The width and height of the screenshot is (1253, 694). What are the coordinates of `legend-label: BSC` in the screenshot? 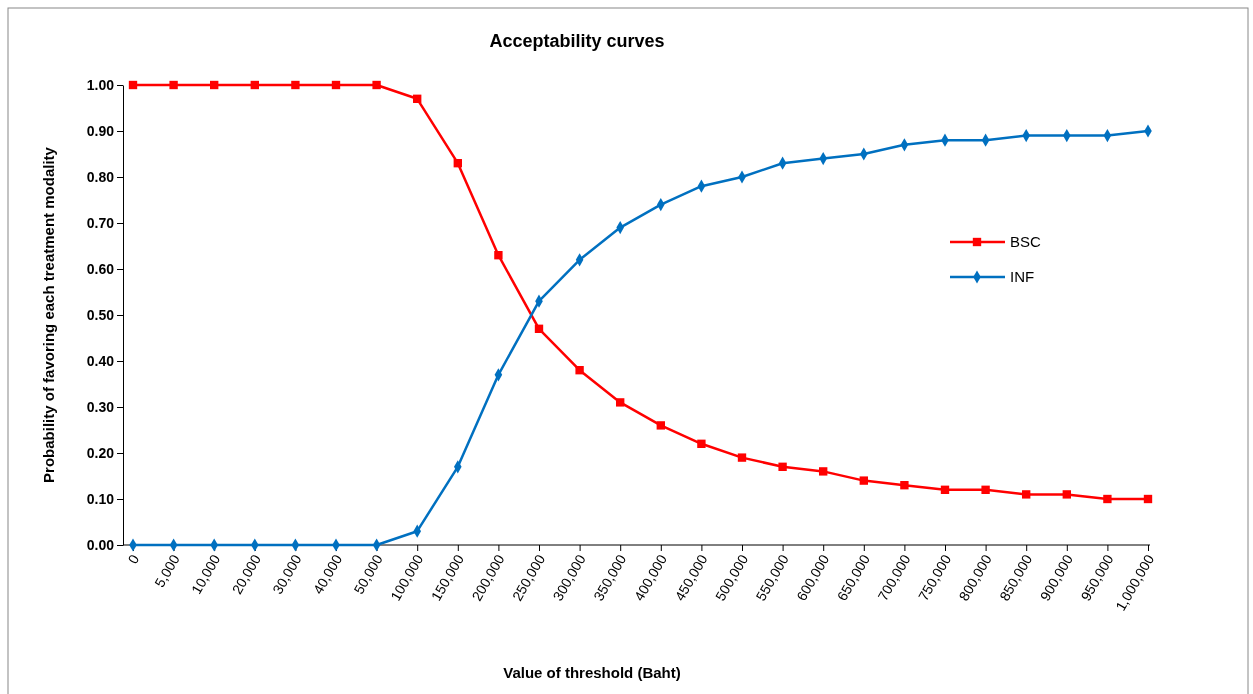 It's located at (1026, 241).